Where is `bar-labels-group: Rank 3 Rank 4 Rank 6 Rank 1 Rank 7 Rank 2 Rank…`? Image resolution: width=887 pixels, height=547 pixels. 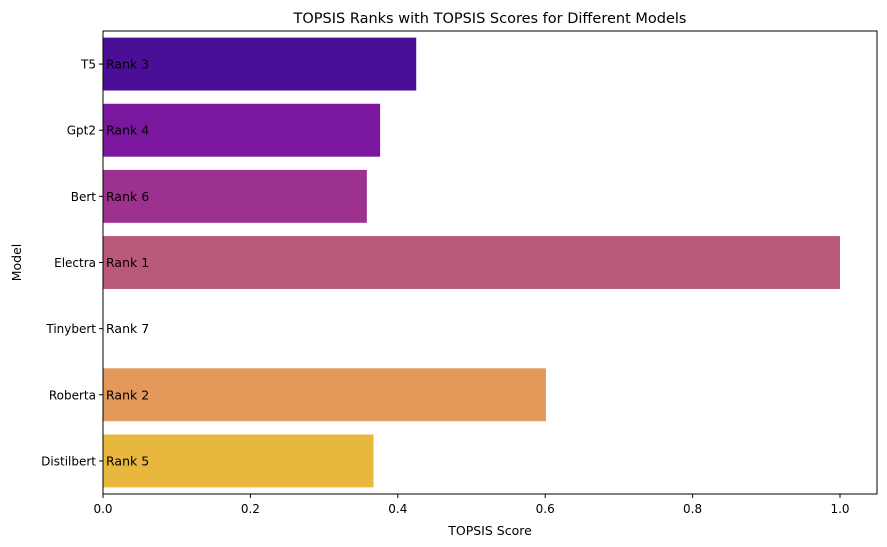 bar-labels-group: Rank 3 Rank 4 Rank 6 Rank 1 Rank 7 Rank 2 Rank… is located at coordinates (127, 263).